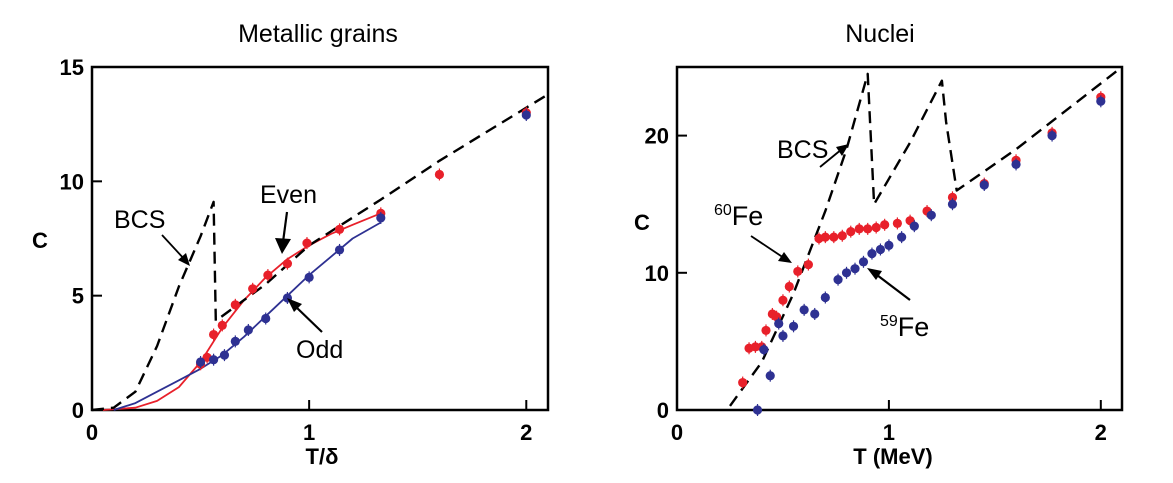 This screenshot has width=1173, height=483. I want to click on chart-title: Metallic grains, so click(318, 34).